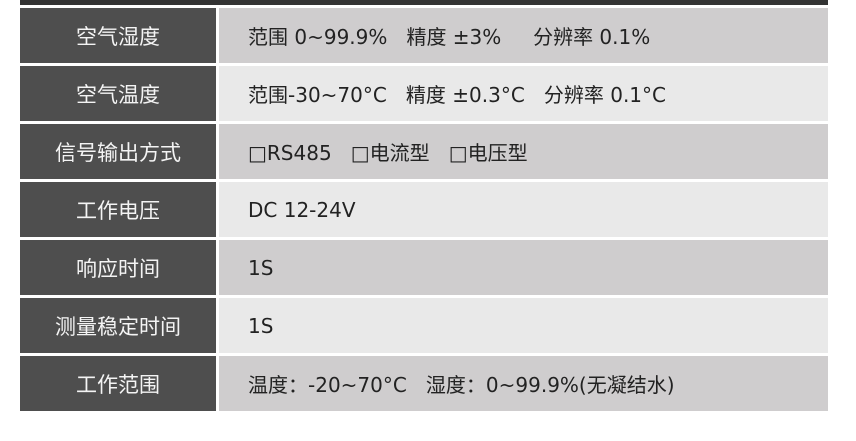 This screenshot has height=441, width=856. I want to click on row-value: DC 12-24V, so click(523, 209).